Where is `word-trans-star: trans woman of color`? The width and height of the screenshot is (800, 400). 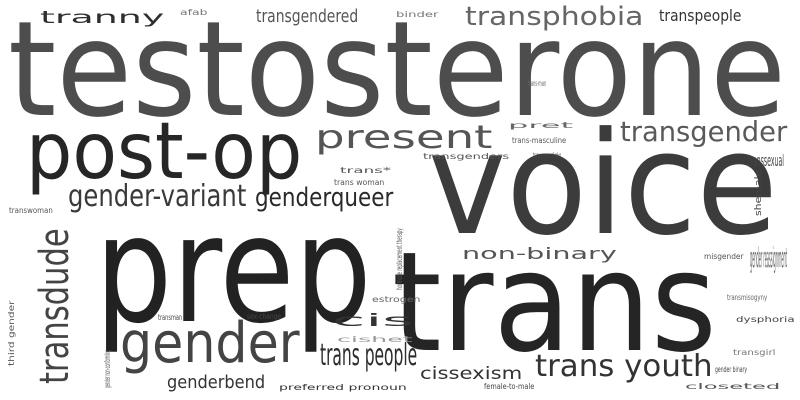 word-trans-star: trans woman of color is located at coordinates (547, 155).